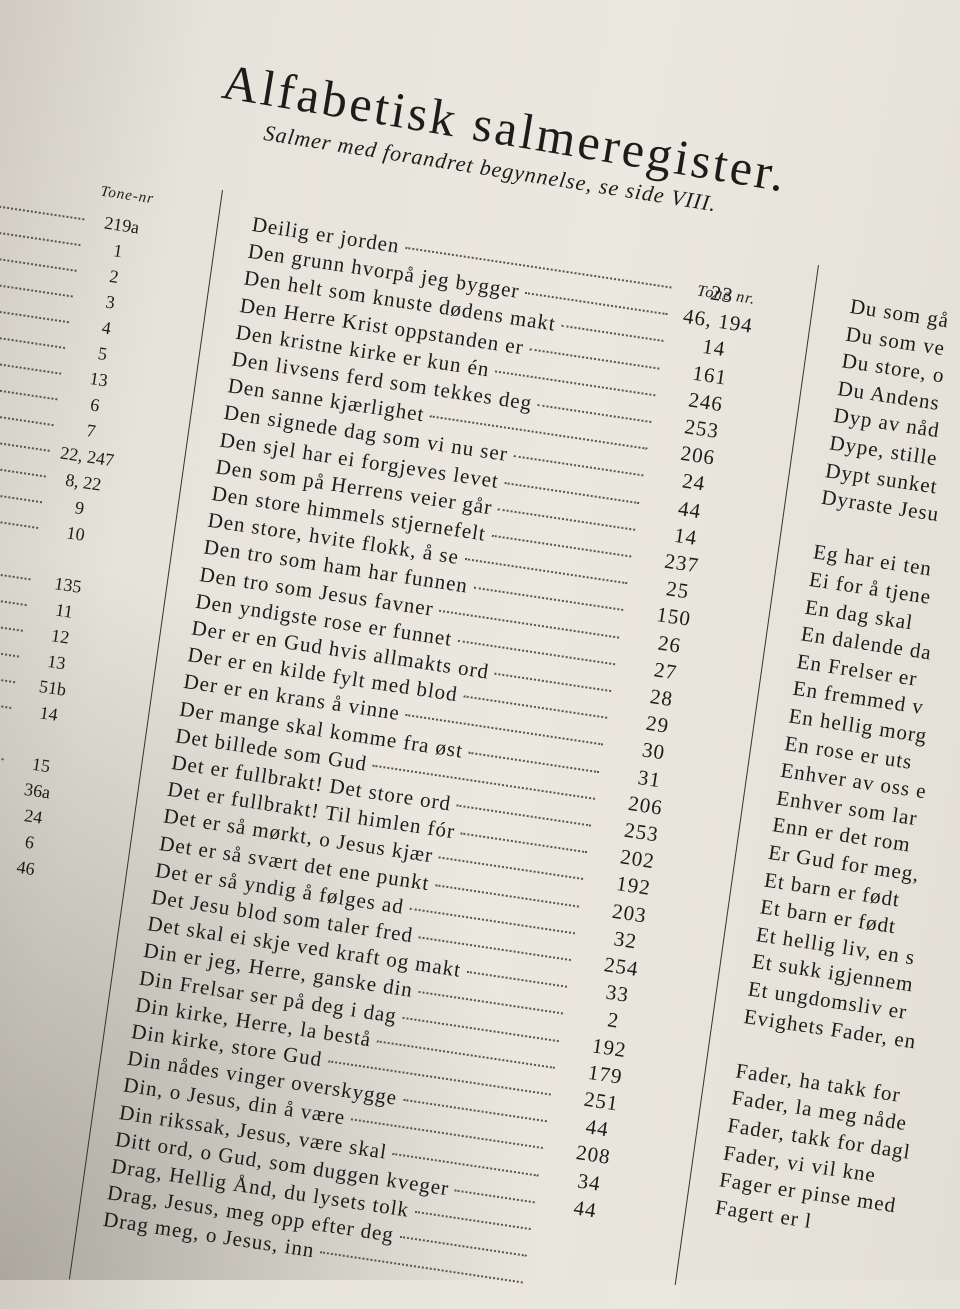  I want to click on tone-space, so click(572, 1296).